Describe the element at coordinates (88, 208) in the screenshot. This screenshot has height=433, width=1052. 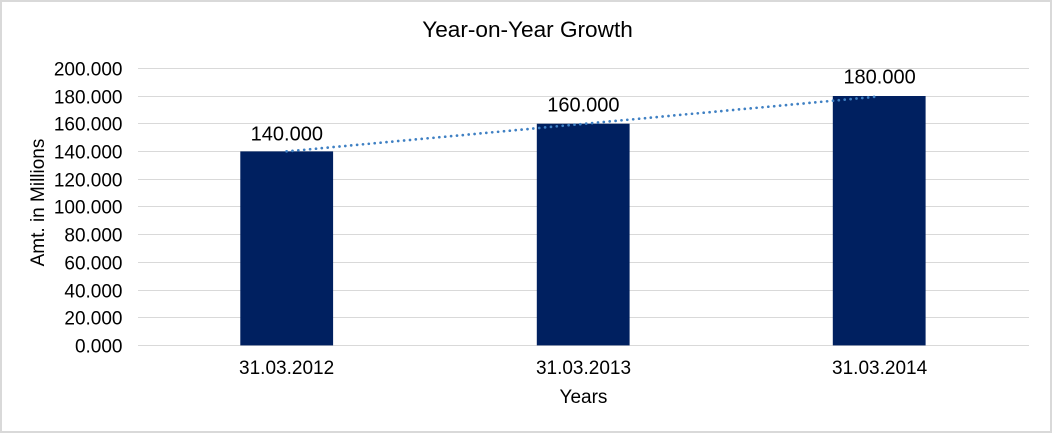
I see `svg-text: 100.000` at that location.